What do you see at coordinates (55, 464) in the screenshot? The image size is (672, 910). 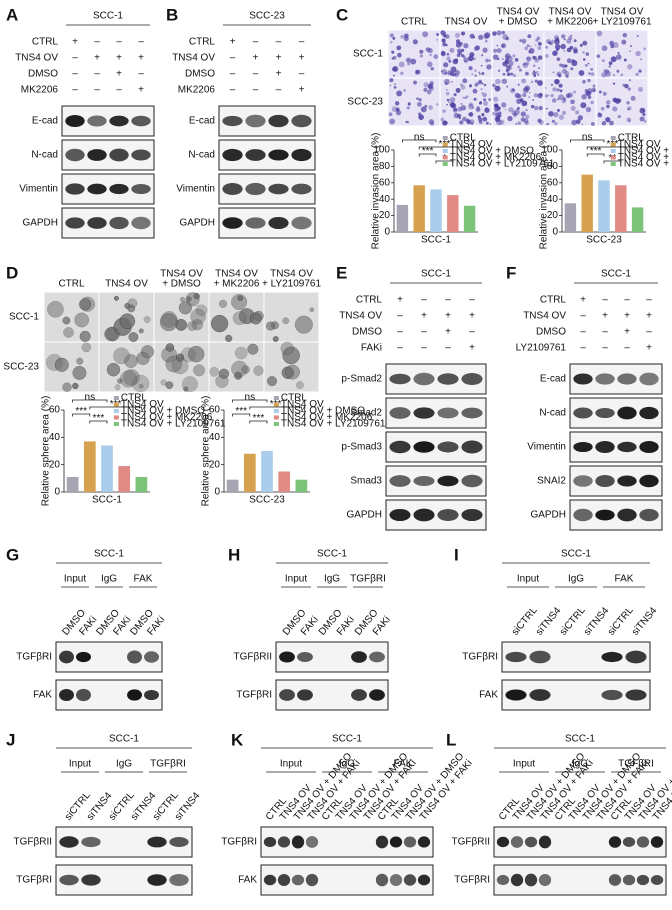 I see `y-tick-label: 20` at bounding box center [55, 464].